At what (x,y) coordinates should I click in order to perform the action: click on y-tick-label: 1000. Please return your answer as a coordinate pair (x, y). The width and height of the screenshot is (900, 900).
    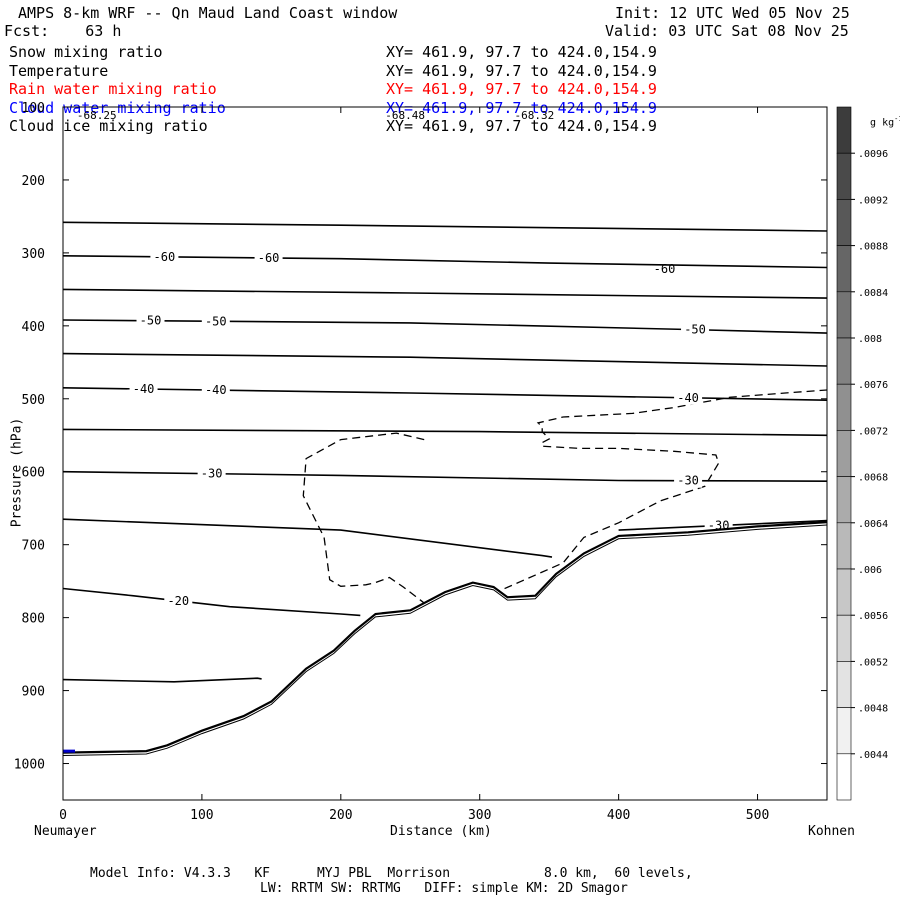
    Looking at the image, I should click on (29, 765).